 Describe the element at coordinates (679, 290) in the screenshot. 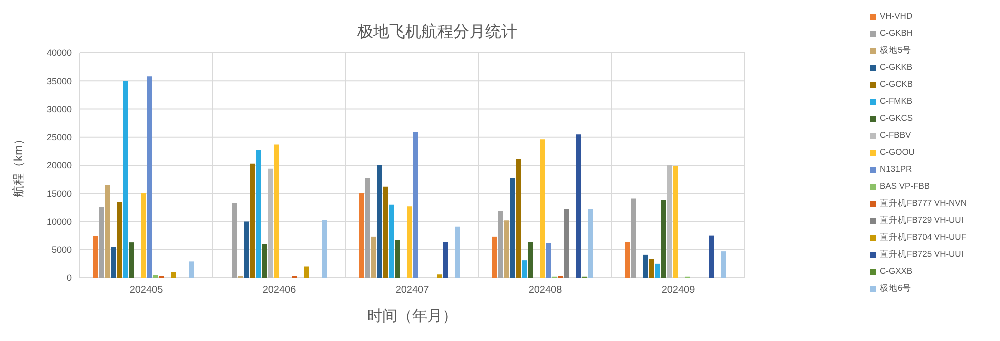

I see `x-tick-label: 202409` at that location.